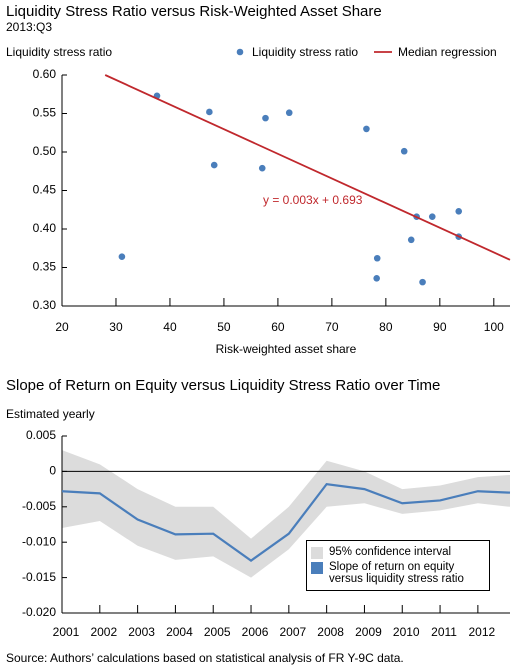  I want to click on y-tick-label: 0.45, so click(45, 190).